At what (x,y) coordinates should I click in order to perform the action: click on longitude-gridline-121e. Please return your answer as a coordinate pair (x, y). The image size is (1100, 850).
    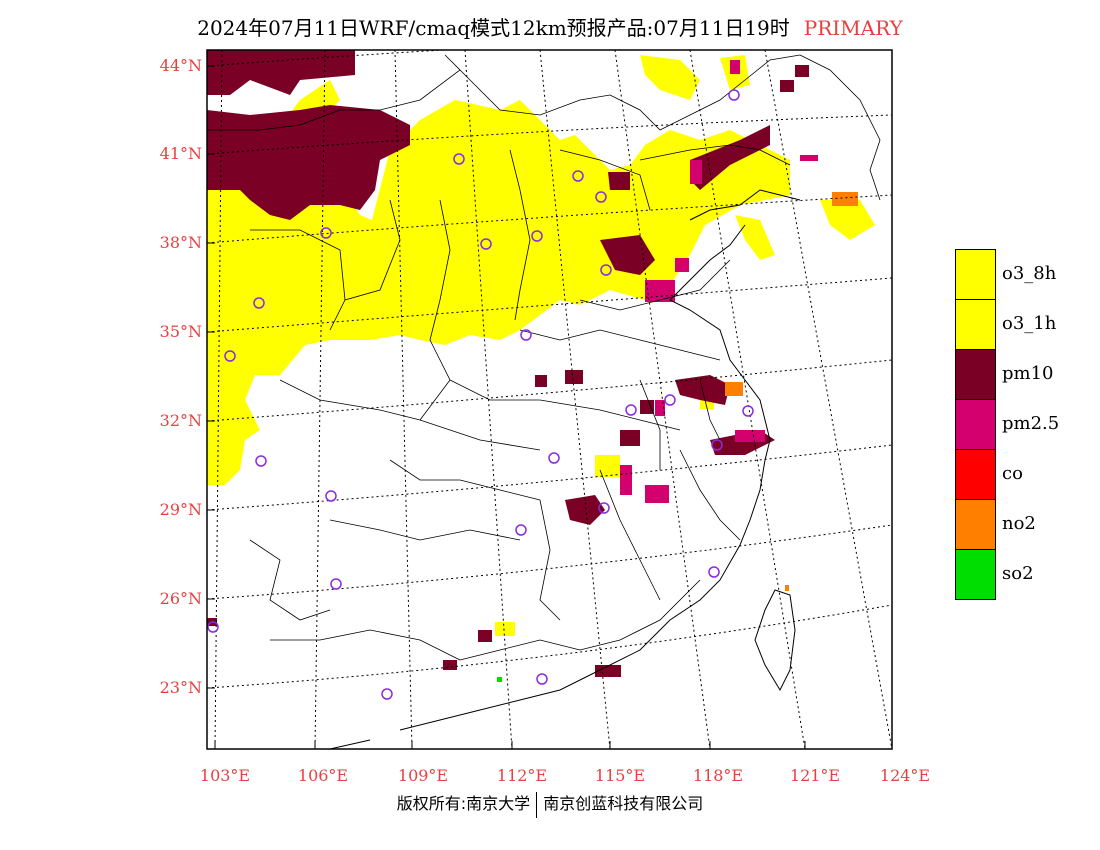
    Looking at the image, I should click on (747, 399).